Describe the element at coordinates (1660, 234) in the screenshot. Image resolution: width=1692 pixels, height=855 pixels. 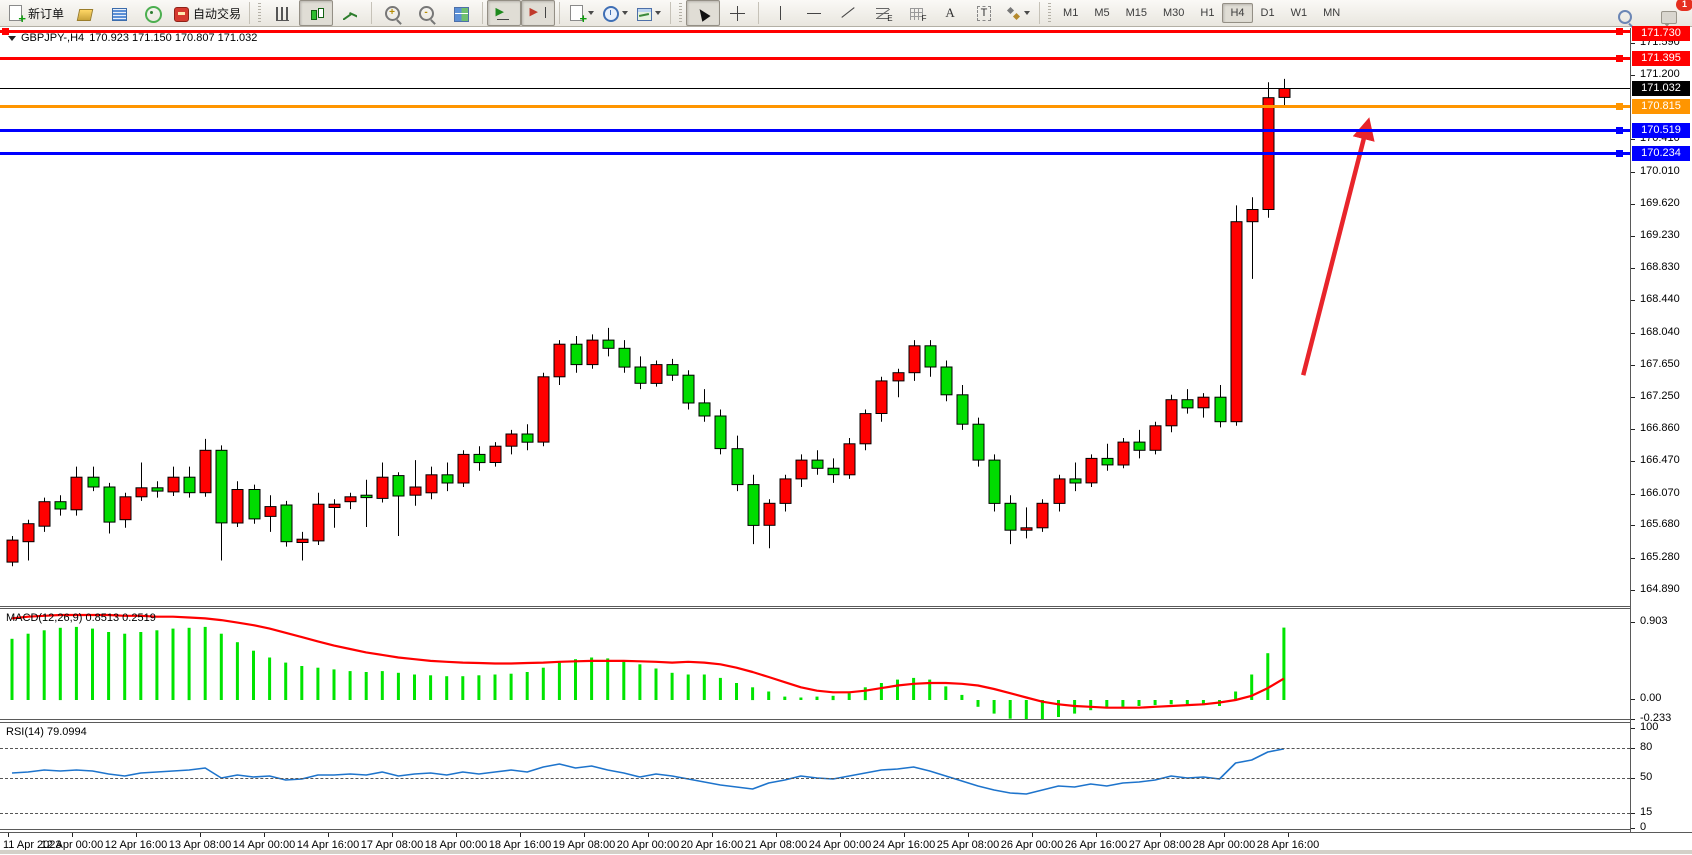
I see `axis-tick-label: 169.230` at that location.